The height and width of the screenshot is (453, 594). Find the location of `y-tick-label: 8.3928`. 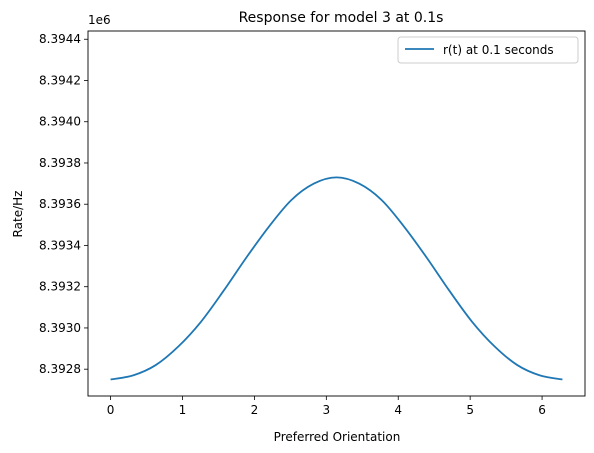

y-tick-label: 8.3928 is located at coordinates (60, 369).